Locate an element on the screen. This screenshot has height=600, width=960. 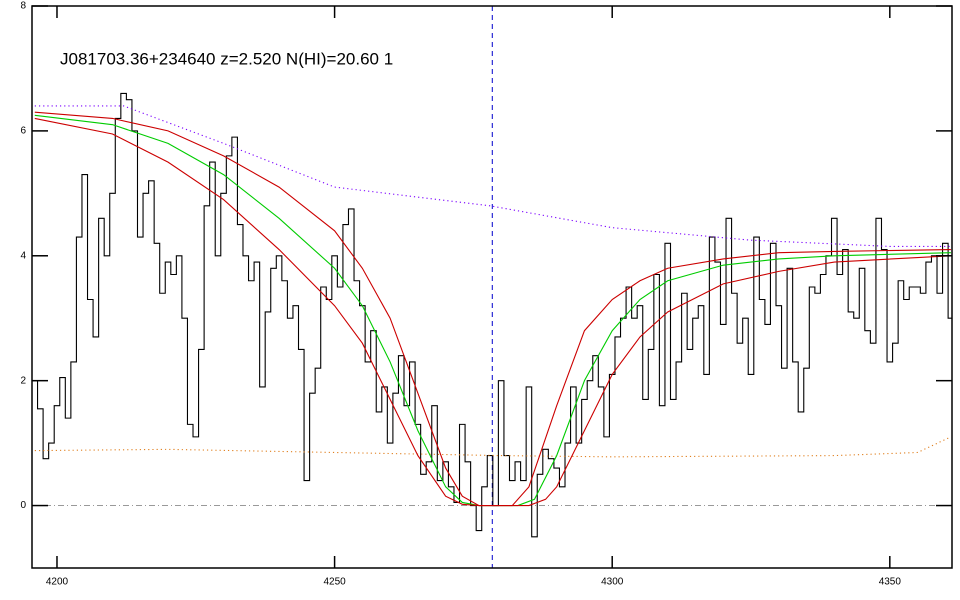
chart-title: J081703.36+234640 z=2.520 N(HI)=20.60 1 is located at coordinates (226, 58).